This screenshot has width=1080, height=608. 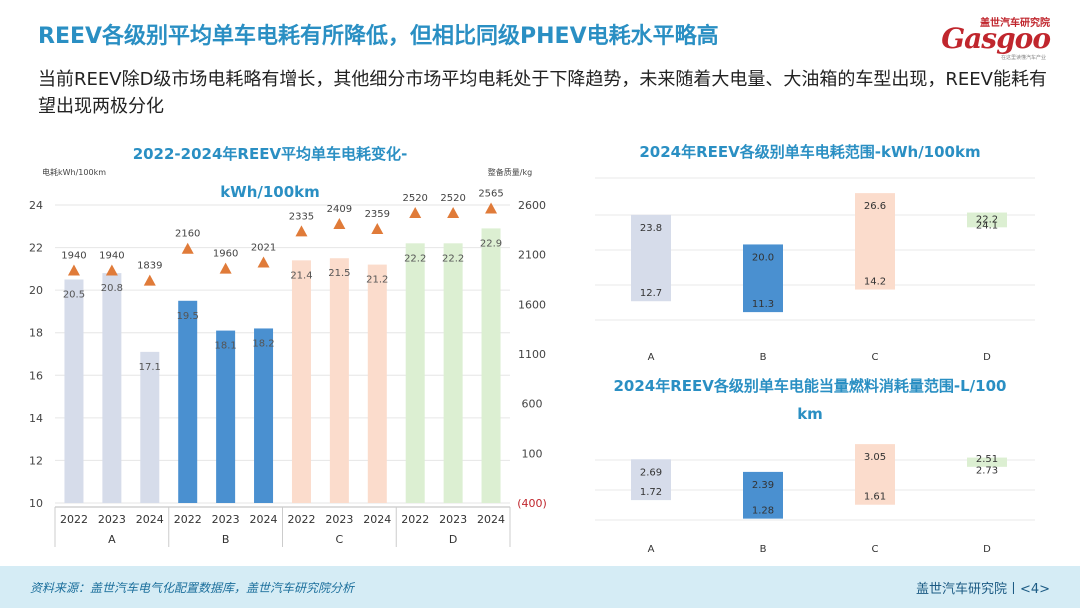 What do you see at coordinates (36, 418) in the screenshot?
I see `chart1-y-tick: 14` at bounding box center [36, 418].